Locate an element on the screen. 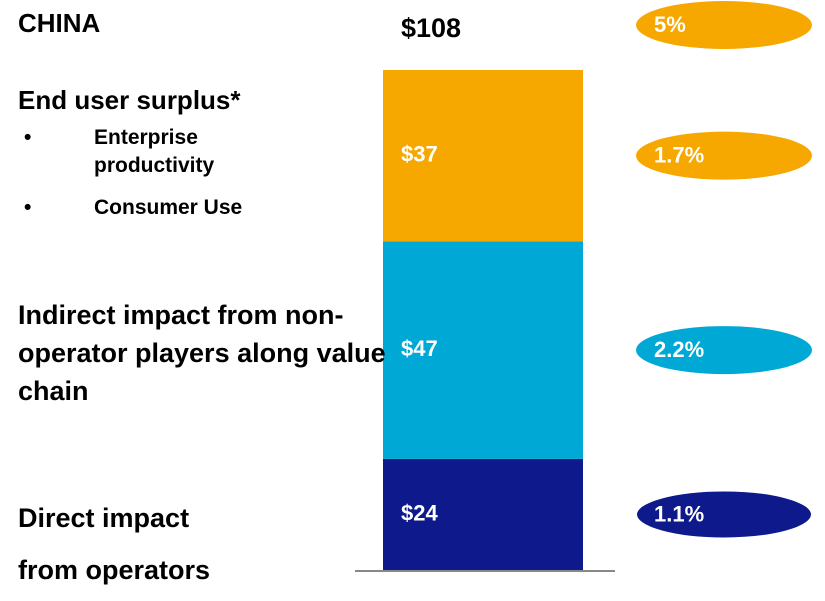 The height and width of the screenshot is (601, 825). series-name: End user surplus* is located at coordinates (129, 100).